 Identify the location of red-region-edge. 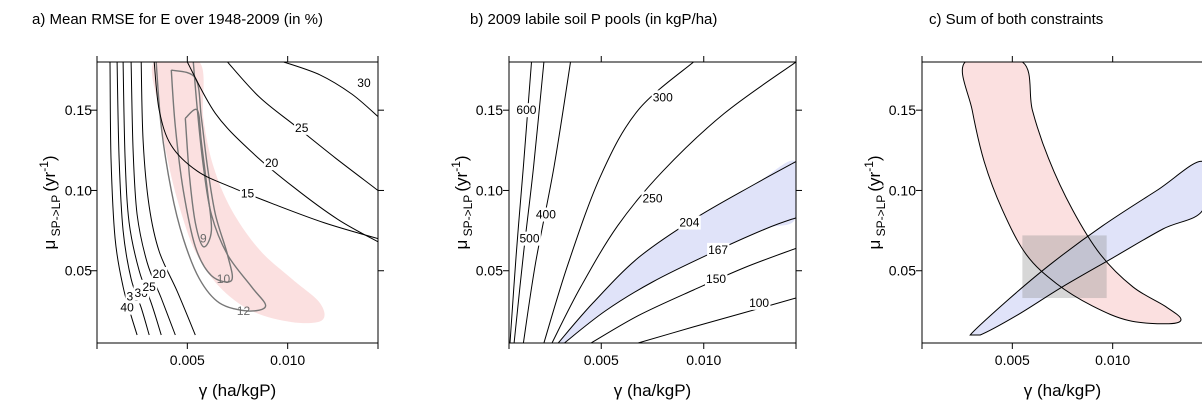
(1071, 193).